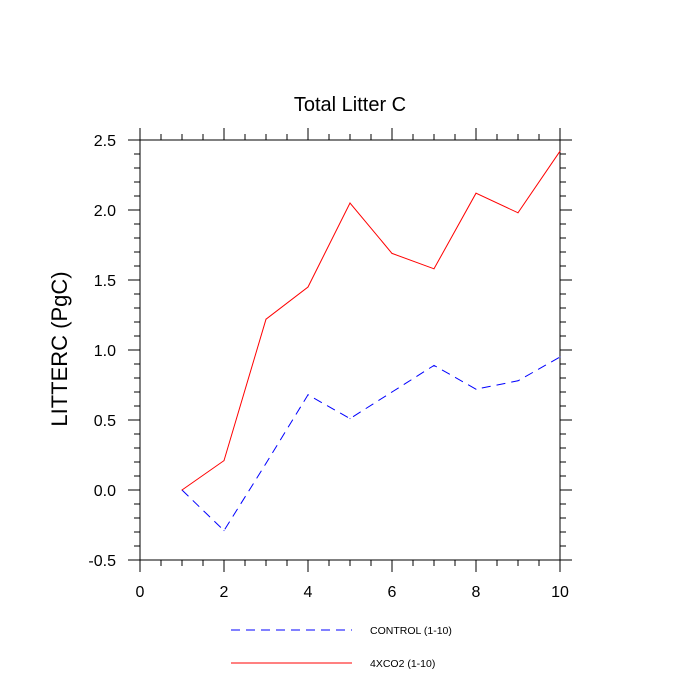 The width and height of the screenshot is (700, 700). I want to click on y-tick-label: 2.0, so click(105, 211).